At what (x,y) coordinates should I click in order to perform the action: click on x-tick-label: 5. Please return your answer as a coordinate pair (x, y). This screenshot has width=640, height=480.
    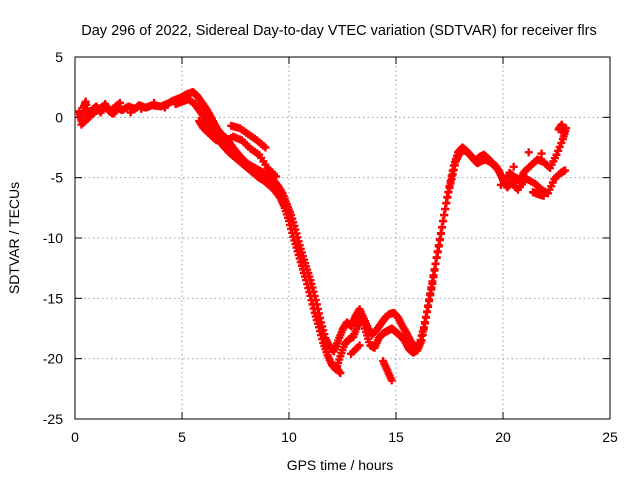
    Looking at the image, I should click on (182, 437).